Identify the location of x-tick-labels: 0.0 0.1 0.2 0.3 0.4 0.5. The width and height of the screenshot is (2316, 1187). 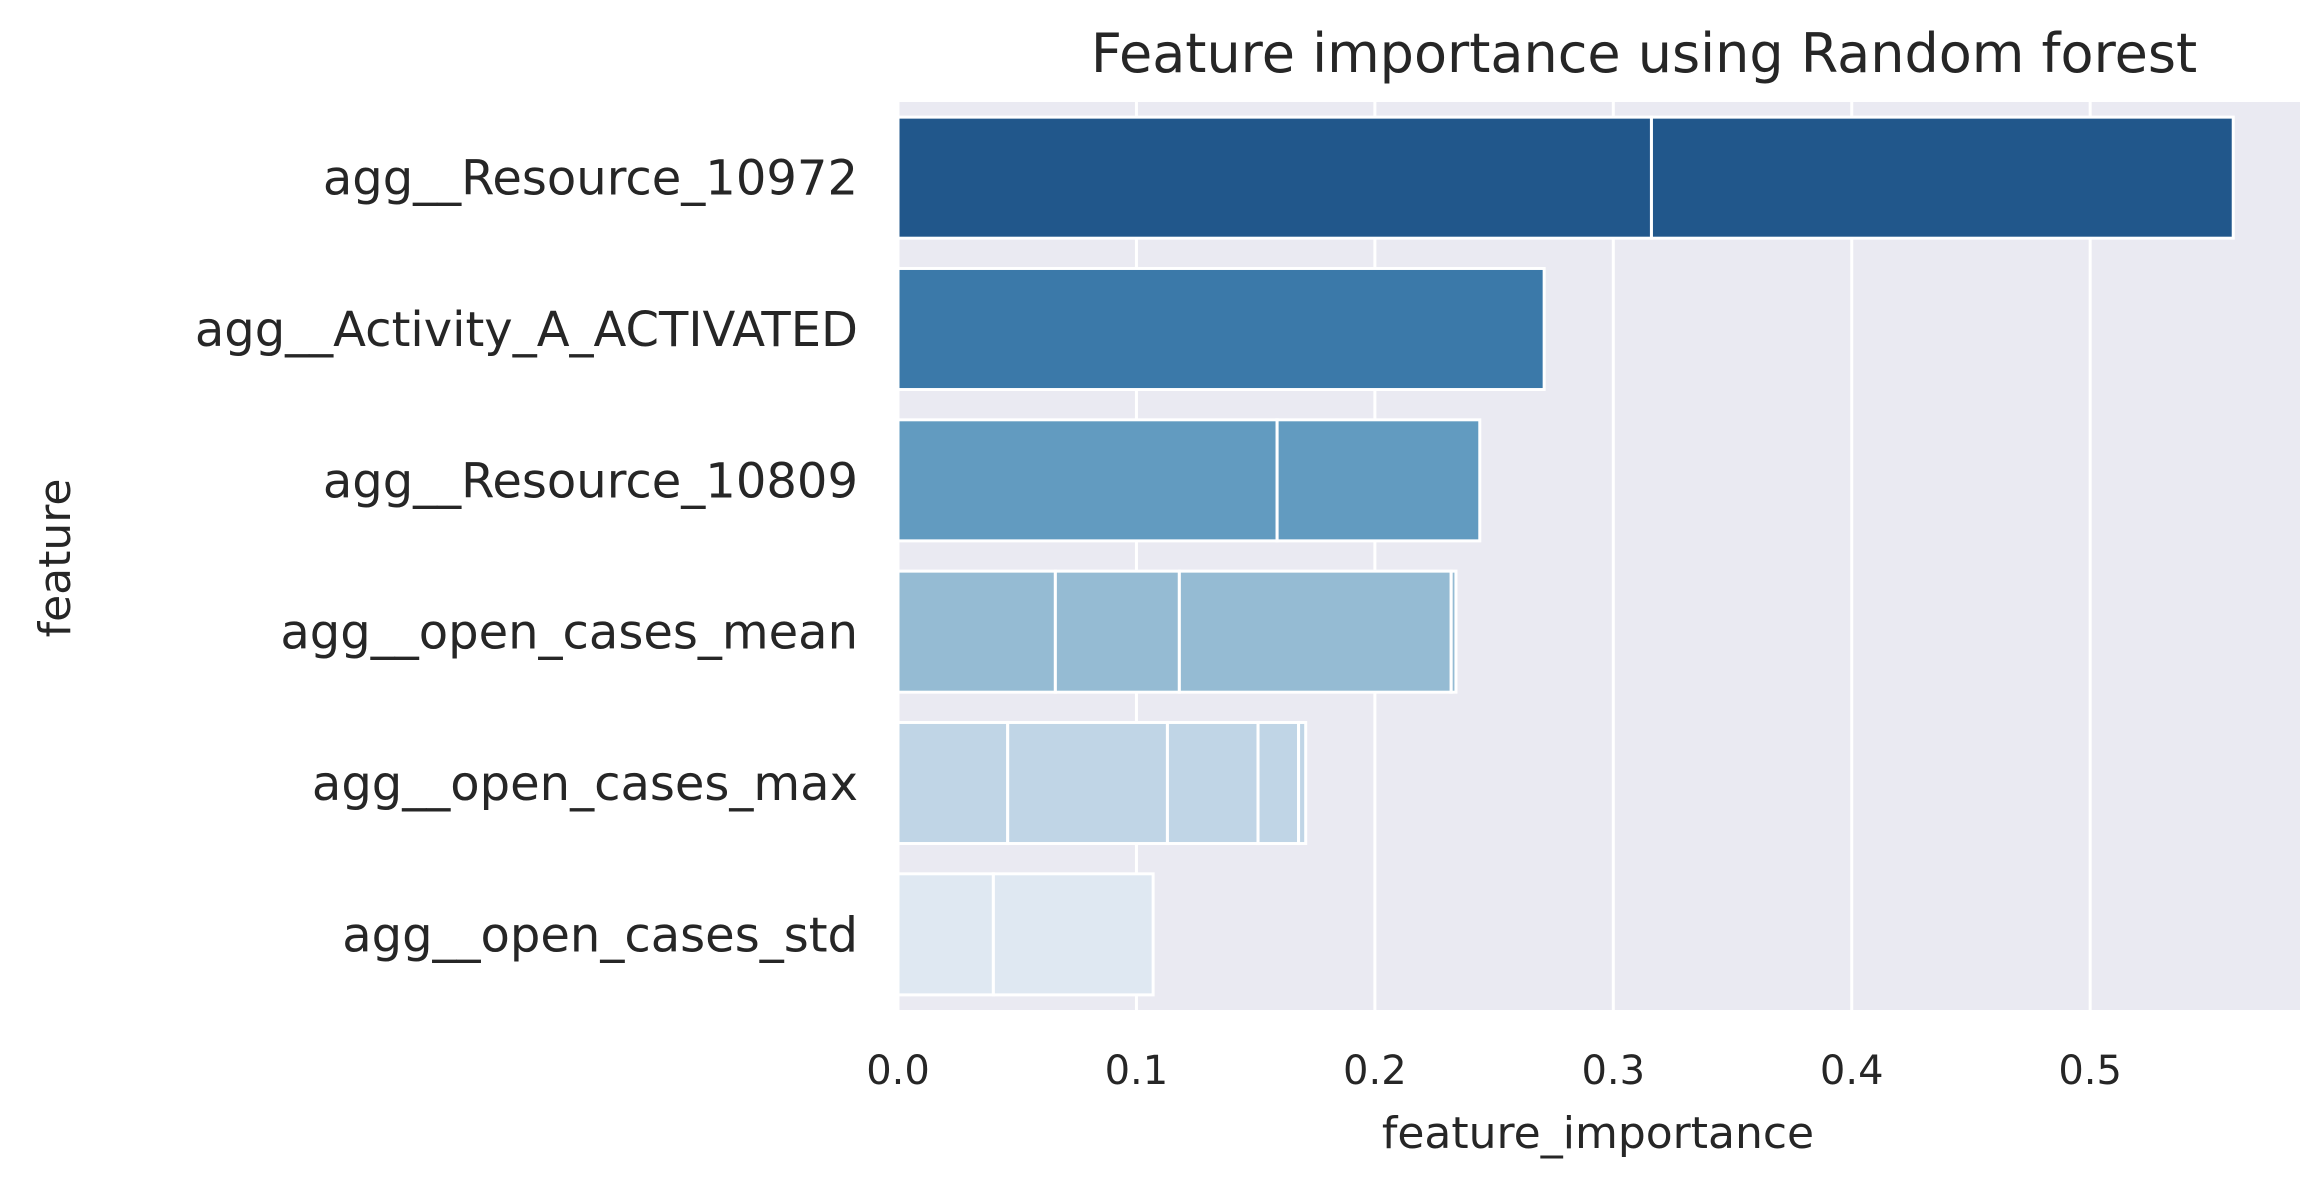
(1494, 1071).